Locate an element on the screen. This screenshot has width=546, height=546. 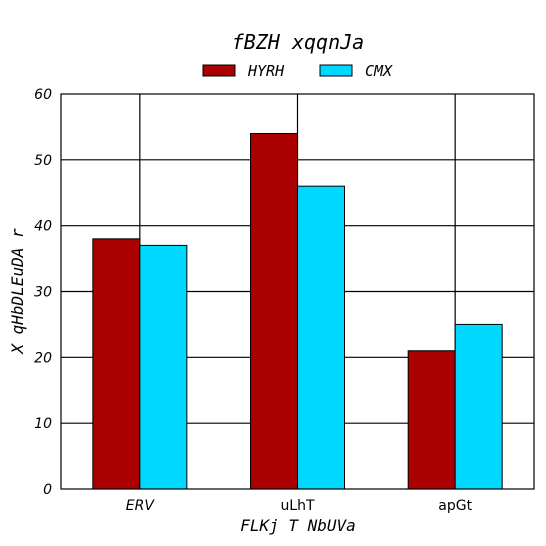
y-tick-label-0: 0 is located at coordinates (47, 490).